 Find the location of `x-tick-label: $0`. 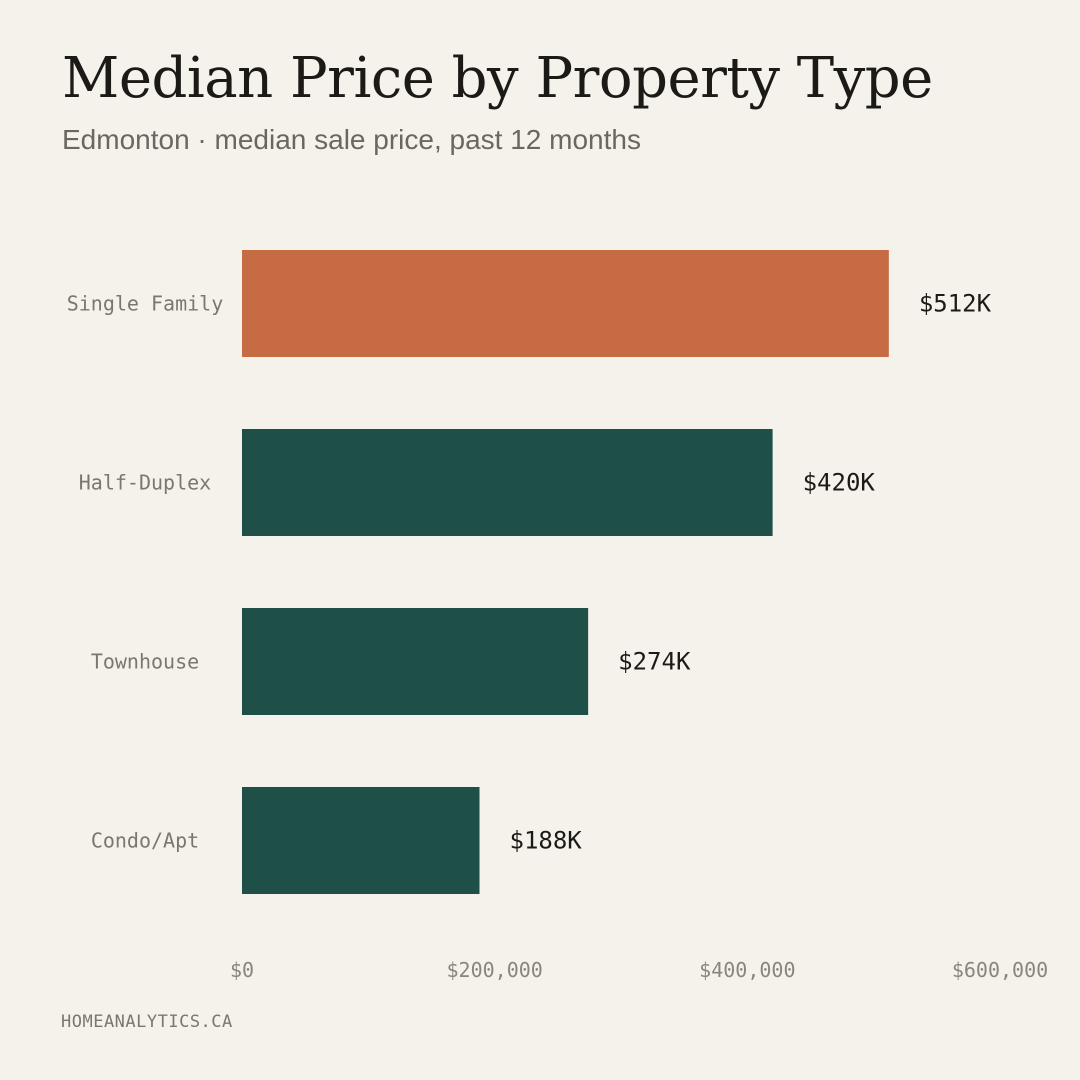

x-tick-label: $0 is located at coordinates (242, 970).